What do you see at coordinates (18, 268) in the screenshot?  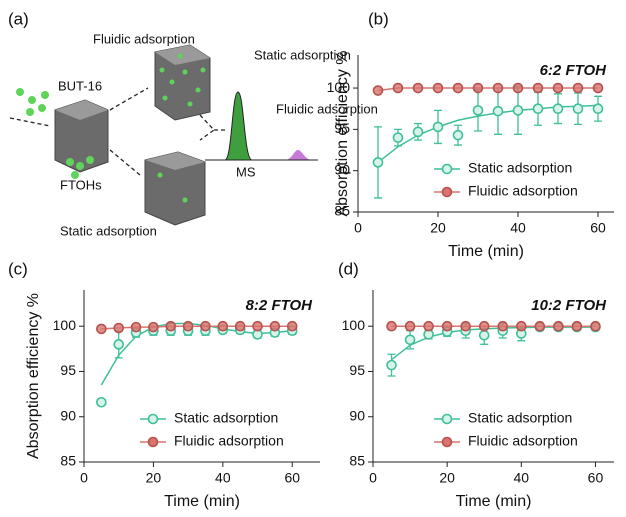 I see `panel-label: (c)` at bounding box center [18, 268].